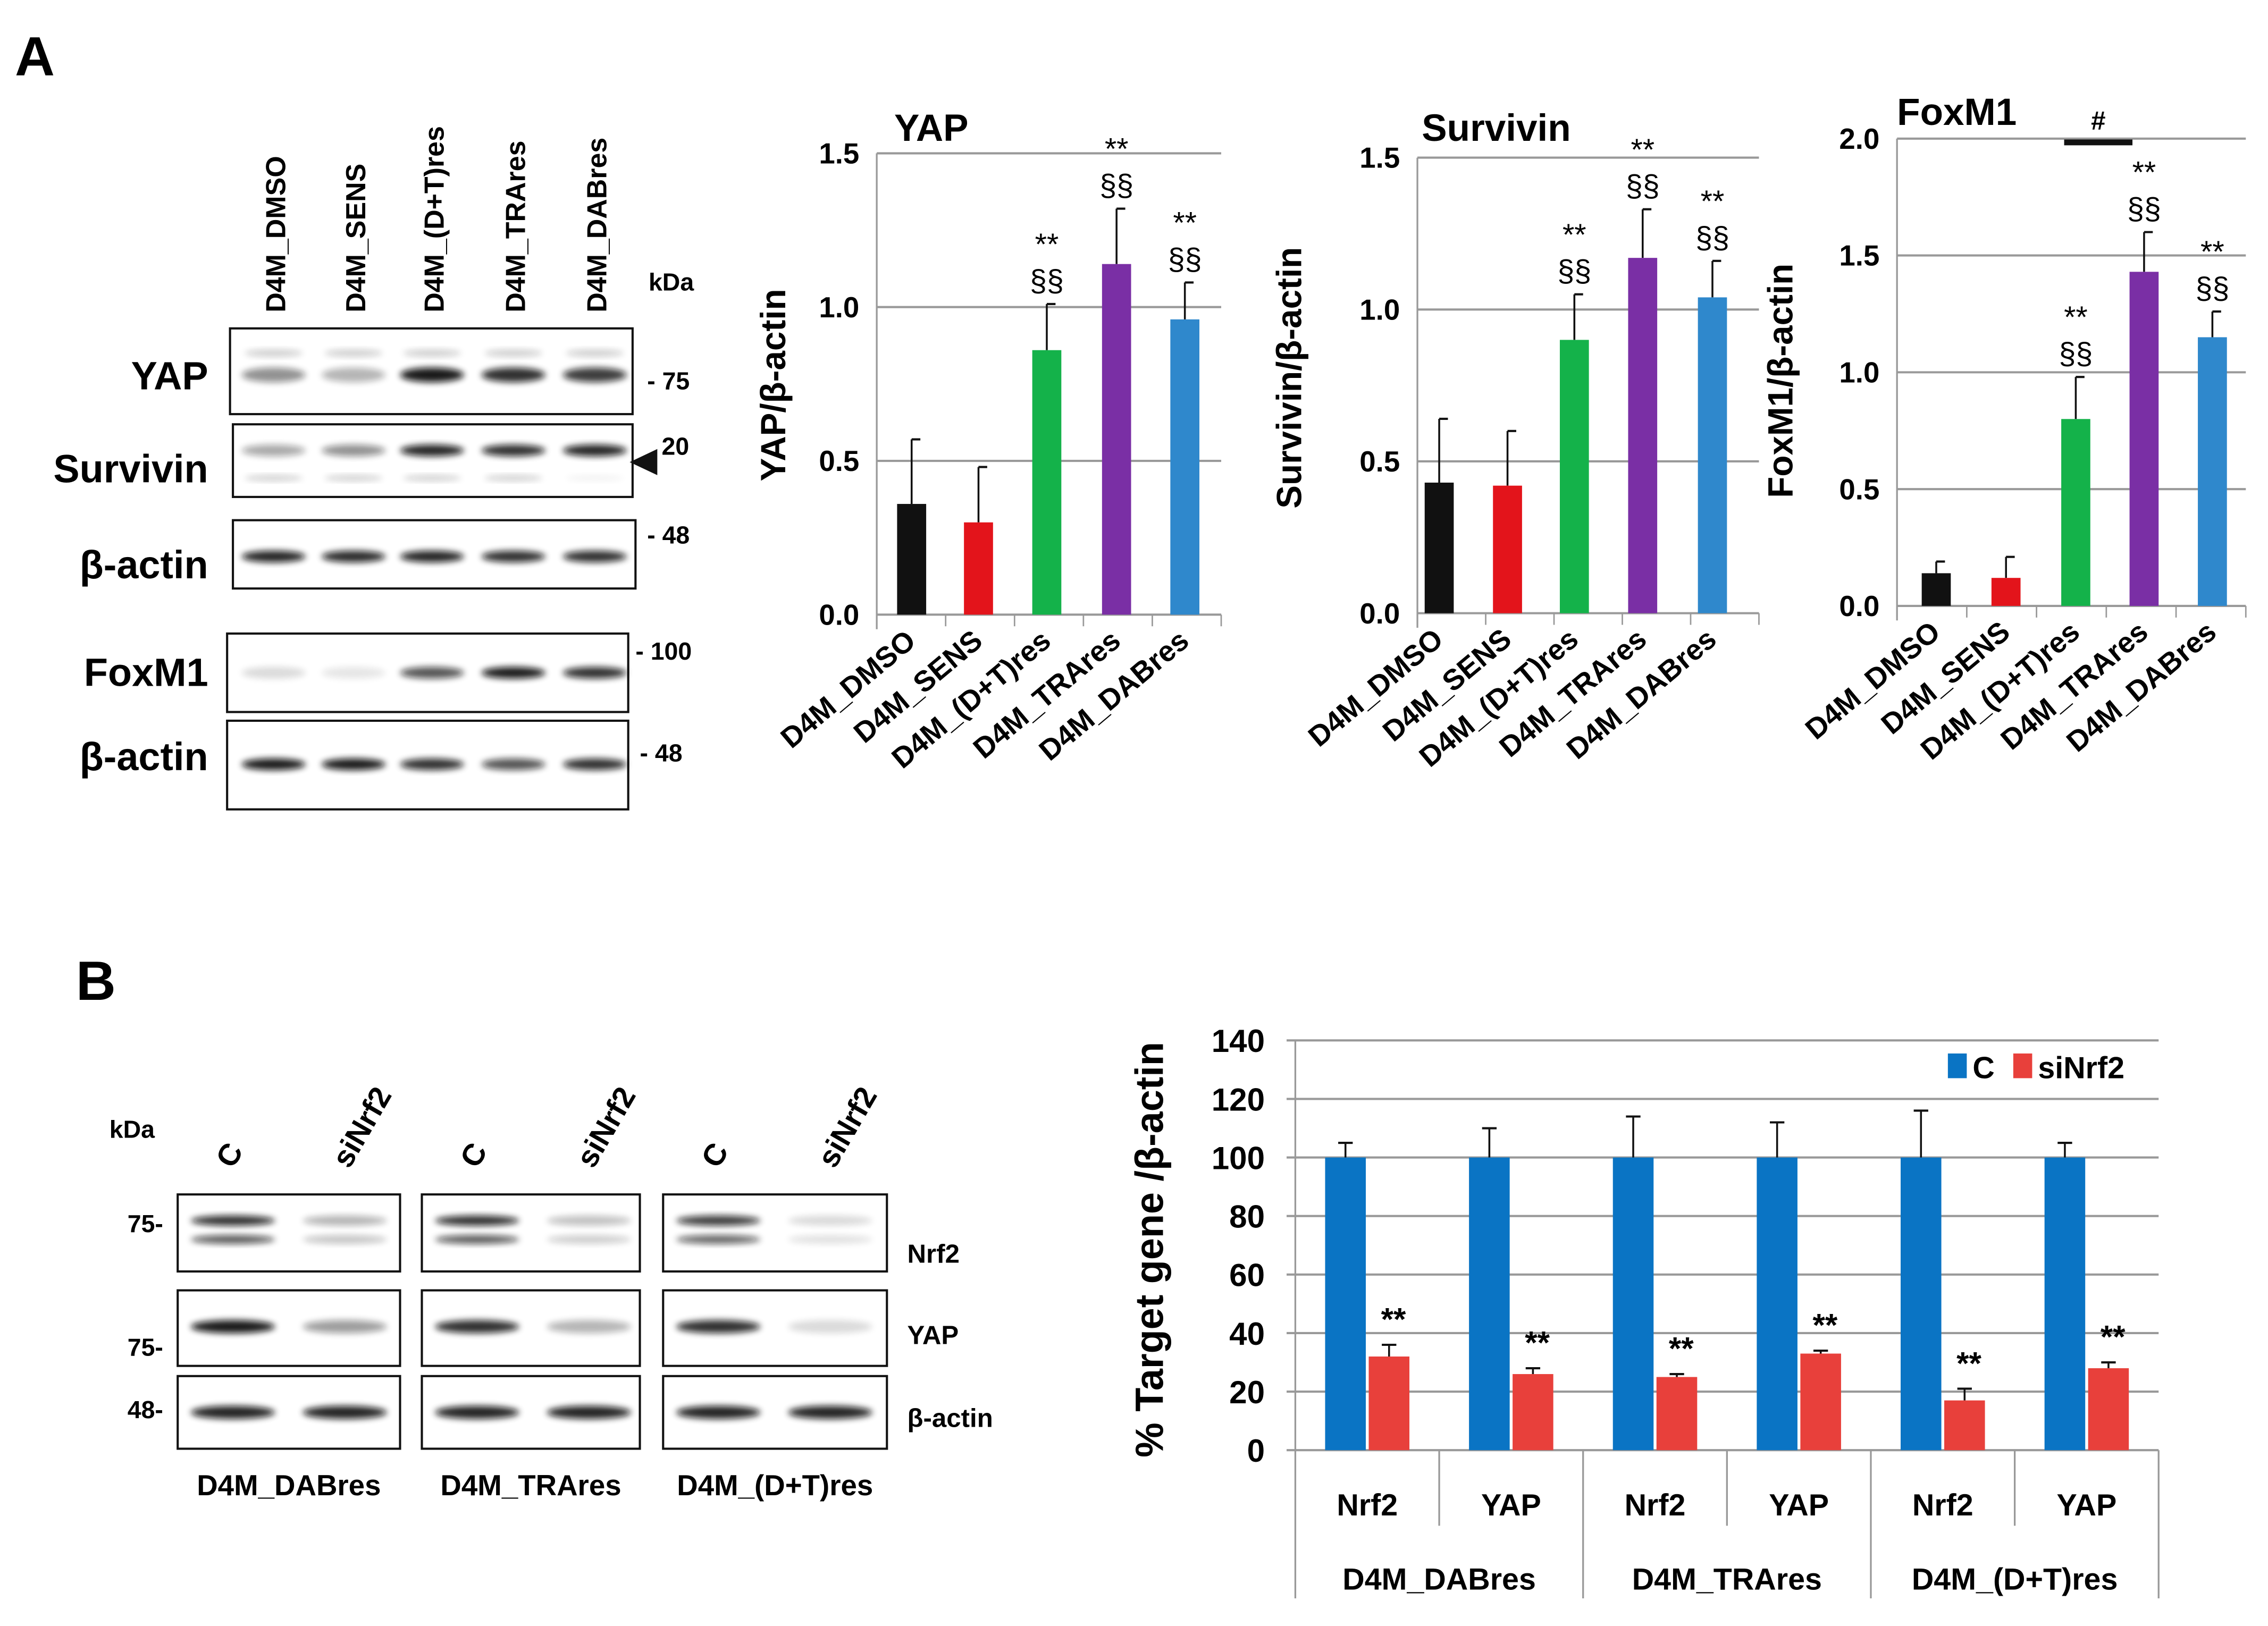 The height and width of the screenshot is (1626, 2268). What do you see at coordinates (146, 672) in the screenshot?
I see `blot-row-label: FoxM1` at bounding box center [146, 672].